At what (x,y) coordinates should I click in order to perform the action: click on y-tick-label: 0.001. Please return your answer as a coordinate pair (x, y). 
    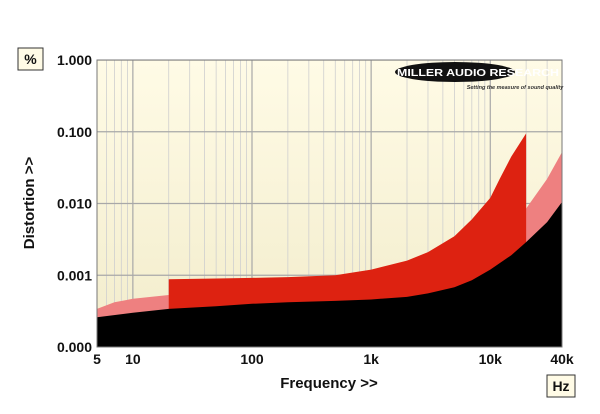
    Looking at the image, I should click on (74, 275).